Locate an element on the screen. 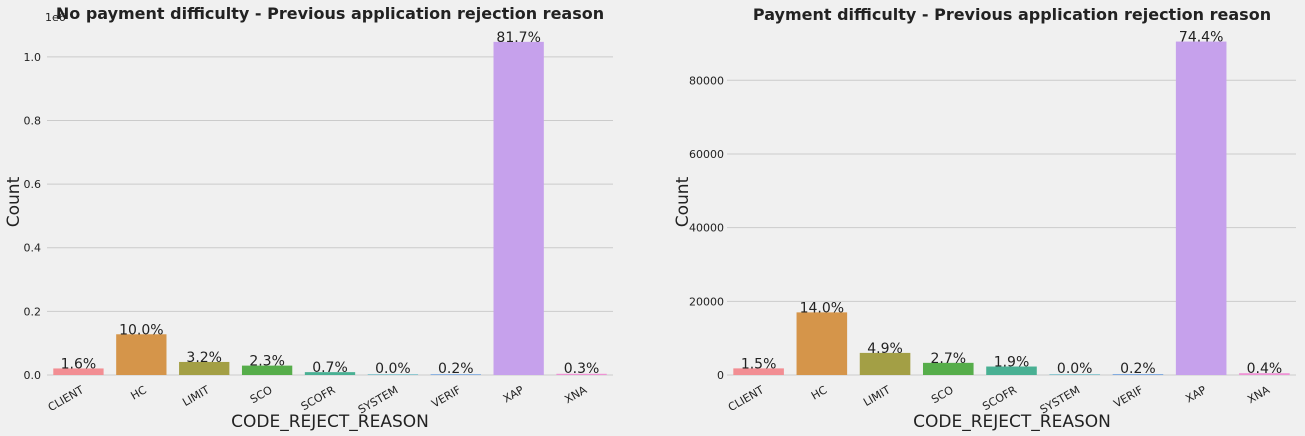 This screenshot has height=436, width=1305. y-tick-label: 1.0 is located at coordinates (33, 57).